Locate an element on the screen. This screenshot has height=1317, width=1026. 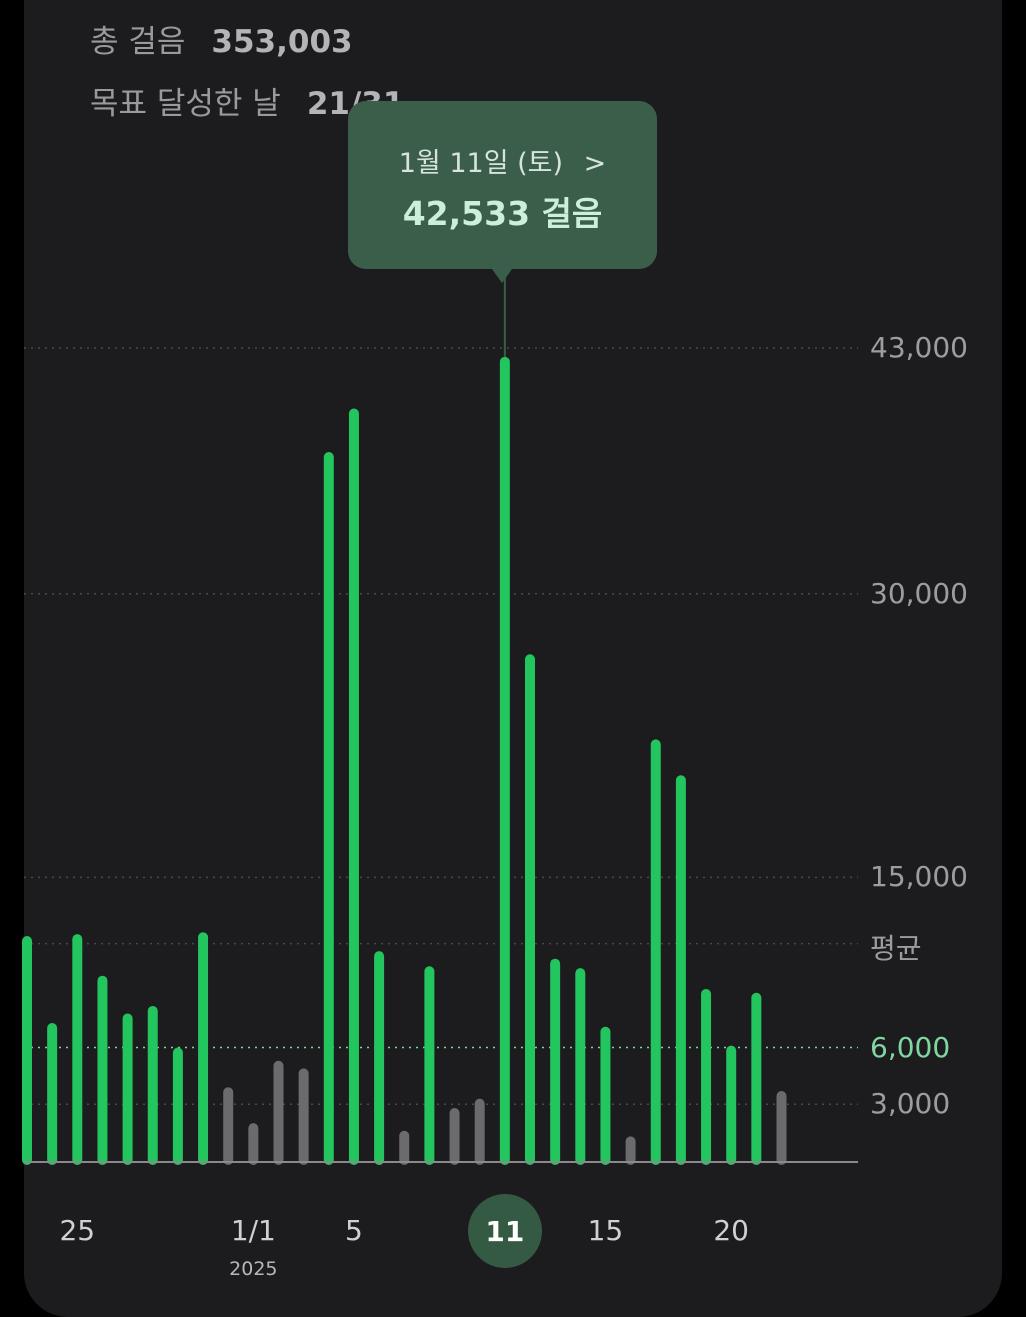
tooltip-steps: 42,533 걸음 is located at coordinates (502, 213).